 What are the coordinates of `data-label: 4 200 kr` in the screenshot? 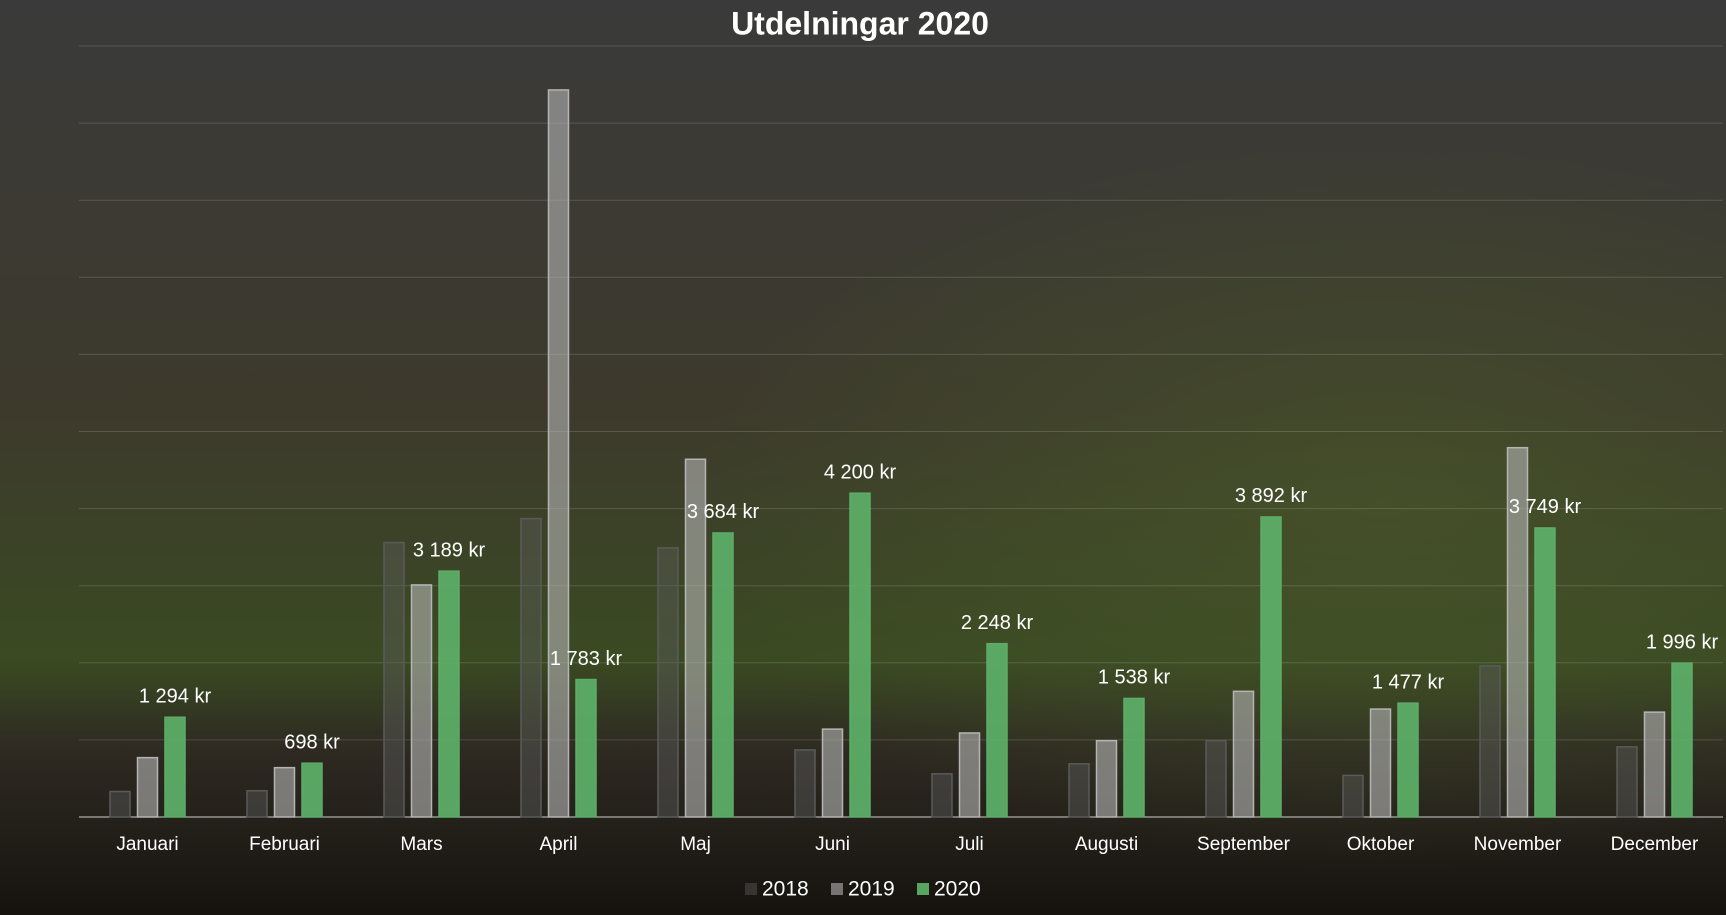 It's located at (860, 472).